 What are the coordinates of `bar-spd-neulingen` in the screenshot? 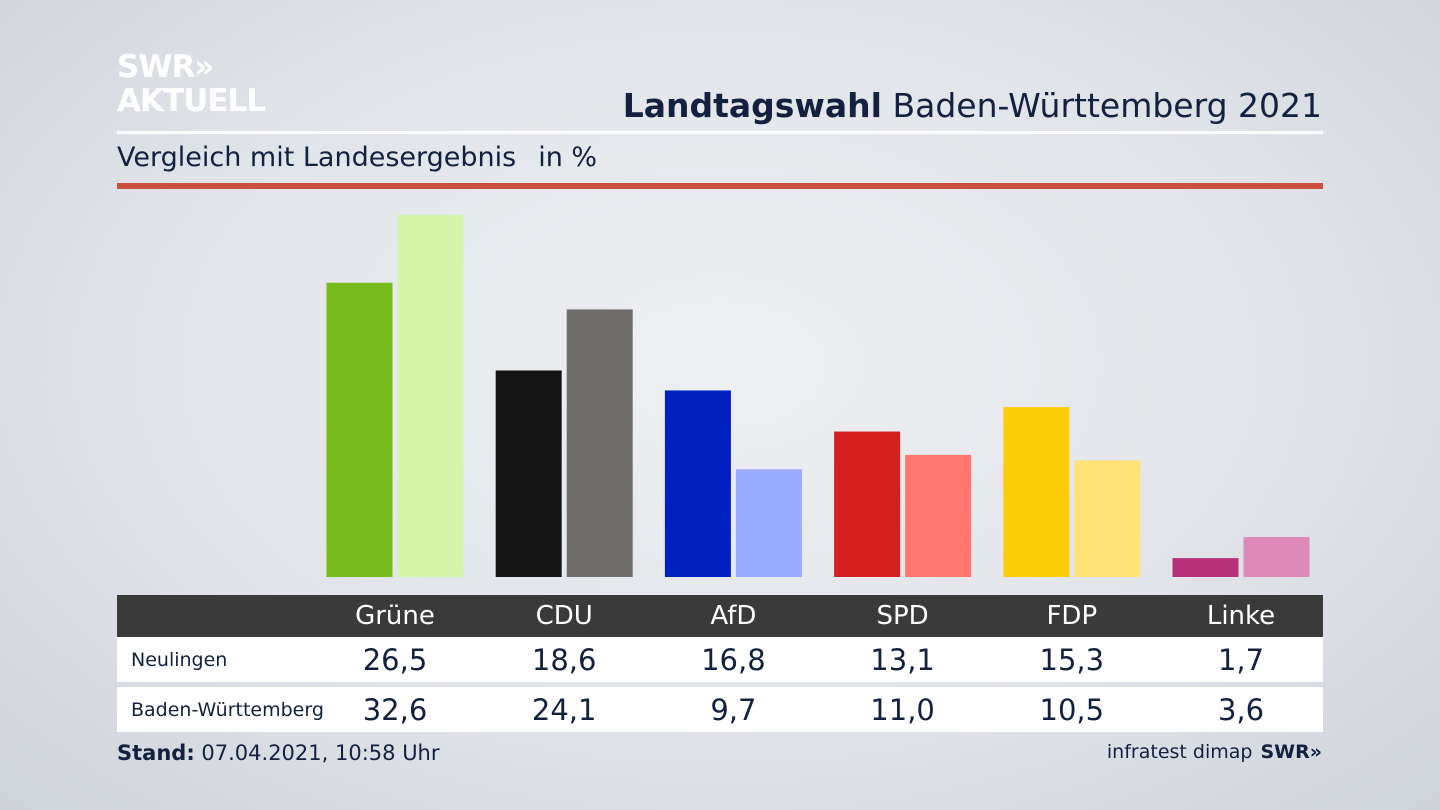 It's located at (867, 504).